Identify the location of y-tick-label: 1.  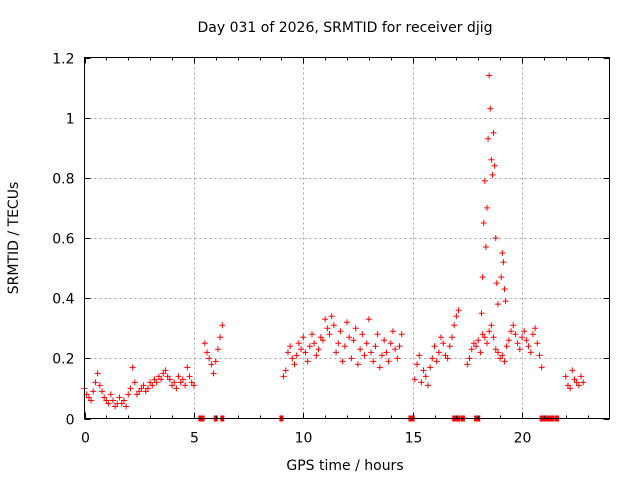
(70, 120).